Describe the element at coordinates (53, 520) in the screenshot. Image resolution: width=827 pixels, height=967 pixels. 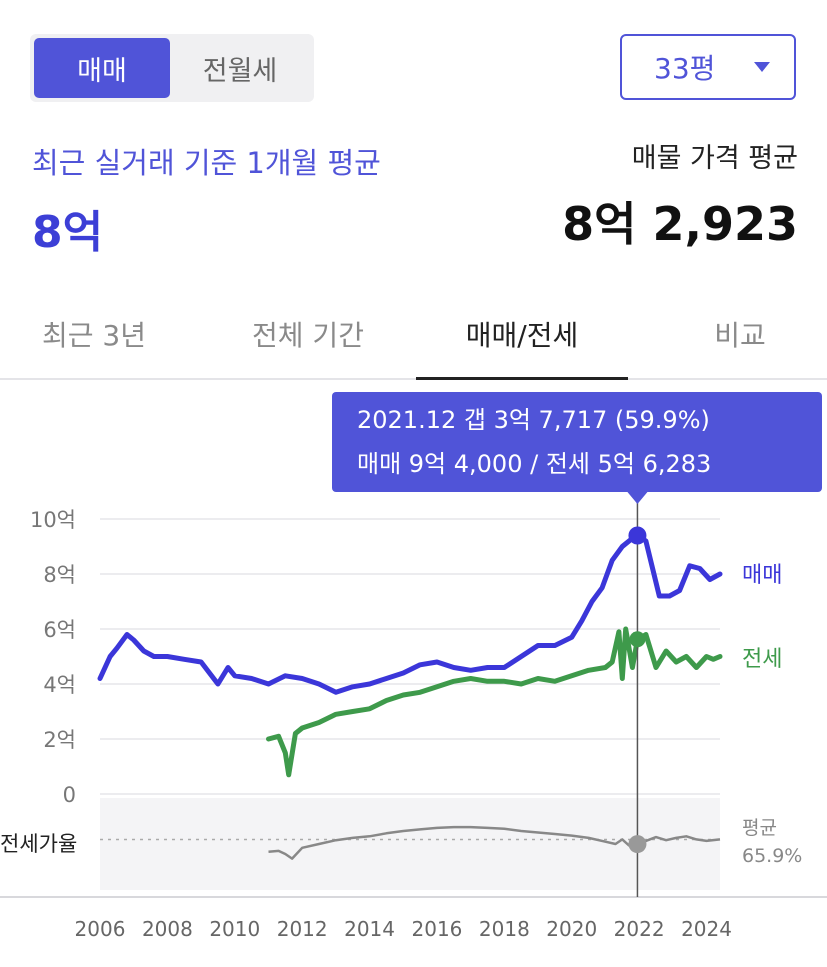
I see `y-tick-label: 10억` at that location.